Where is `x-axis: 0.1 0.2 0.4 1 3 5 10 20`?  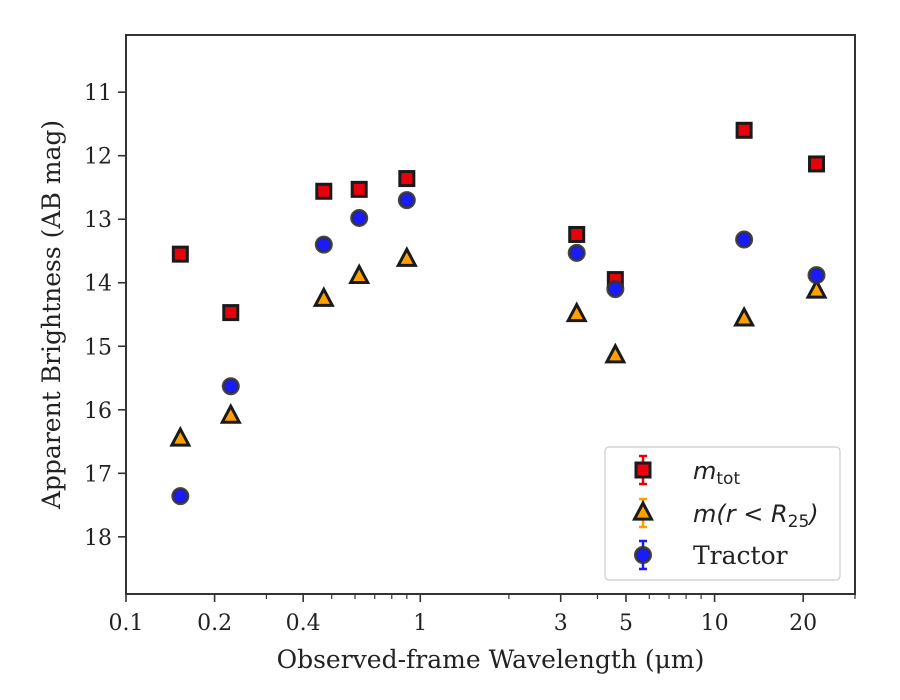 x-axis: 0.1 0.2 0.4 1 3 5 10 20 is located at coordinates (482, 615).